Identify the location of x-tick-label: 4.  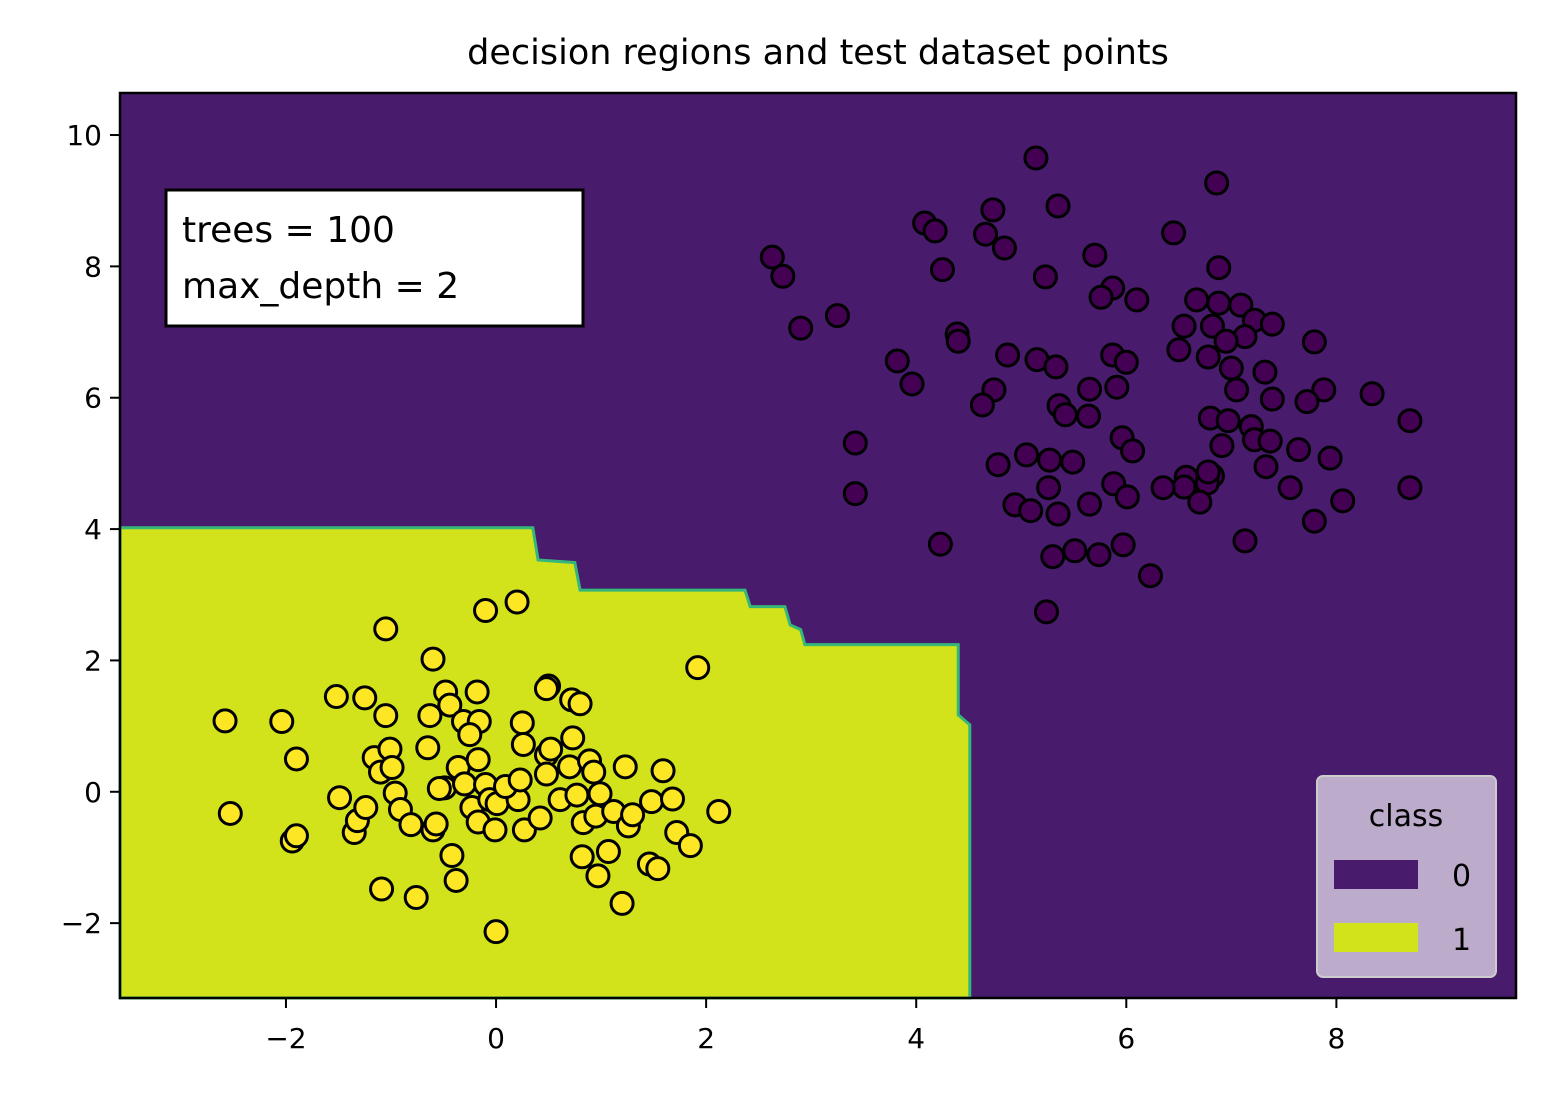
(916, 1038).